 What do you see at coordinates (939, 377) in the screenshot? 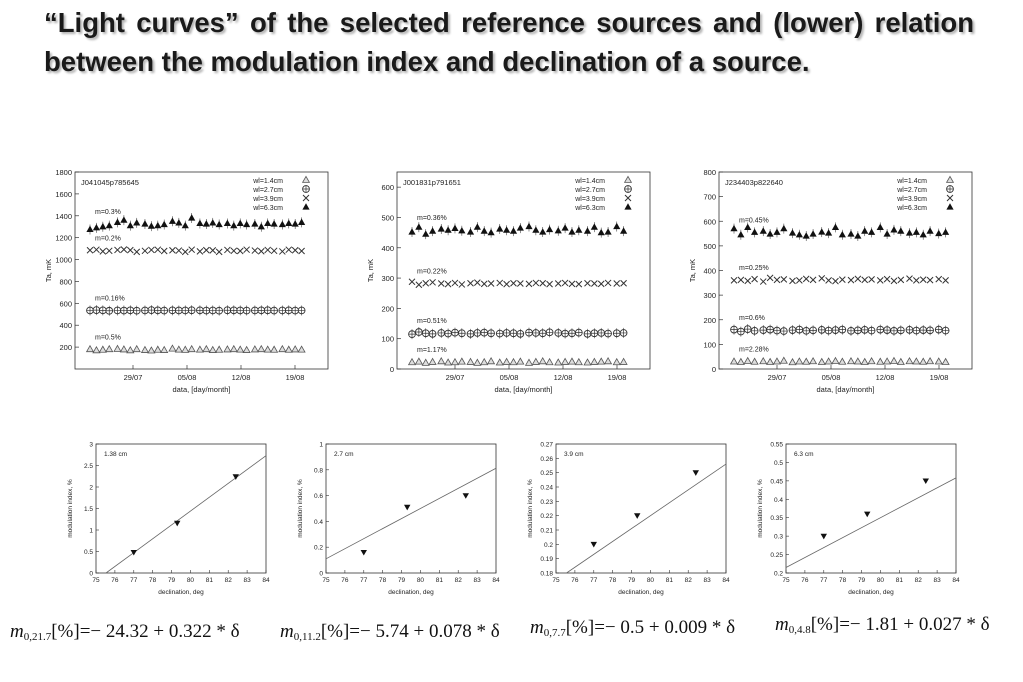
I see `x-tick-label: 19/08` at bounding box center [939, 377].